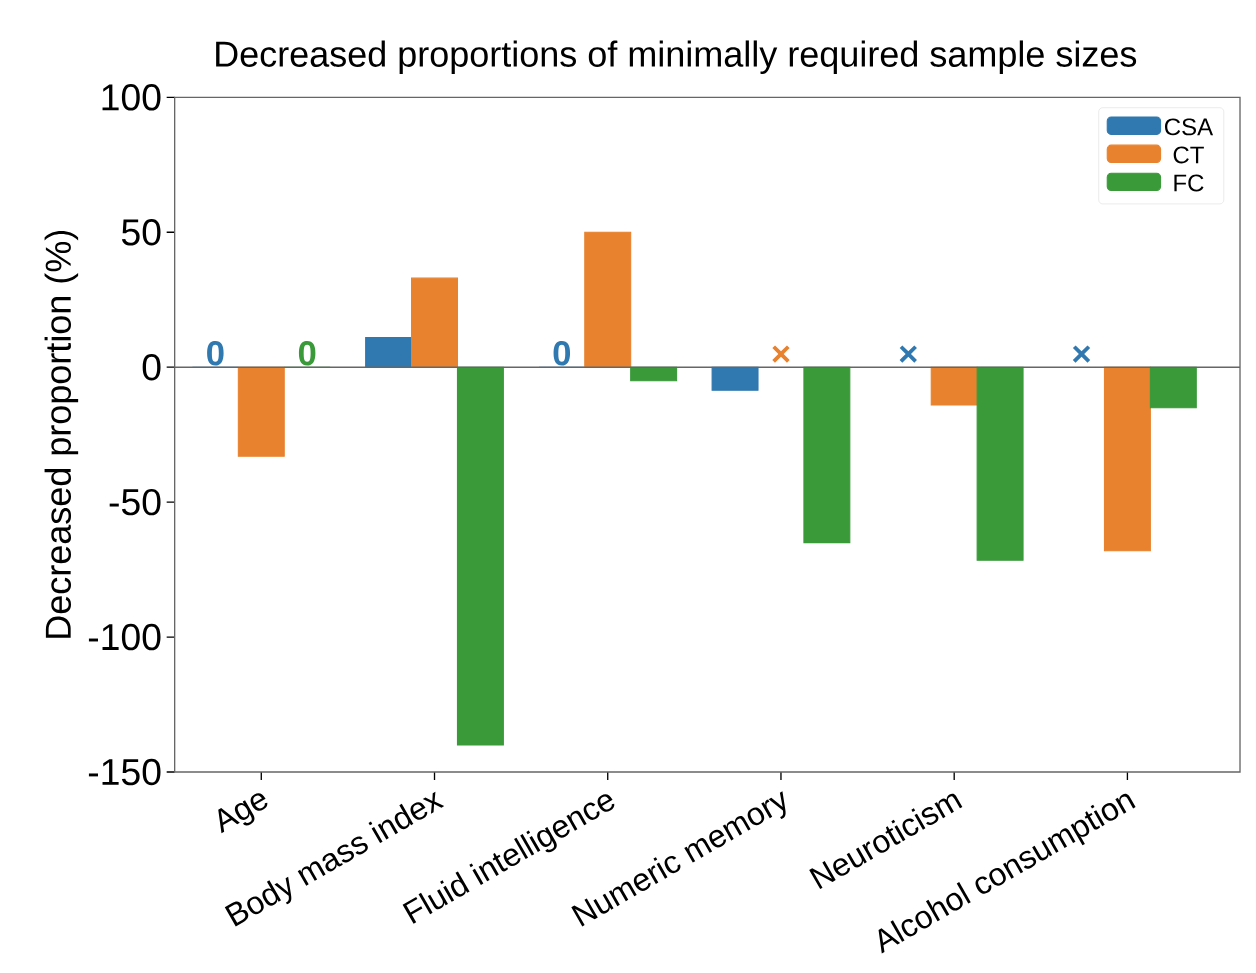 Image resolution: width=1256 pixels, height=973 pixels. What do you see at coordinates (61, 434) in the screenshot?
I see `y-axis-title: Decreased proportion (%)` at bounding box center [61, 434].